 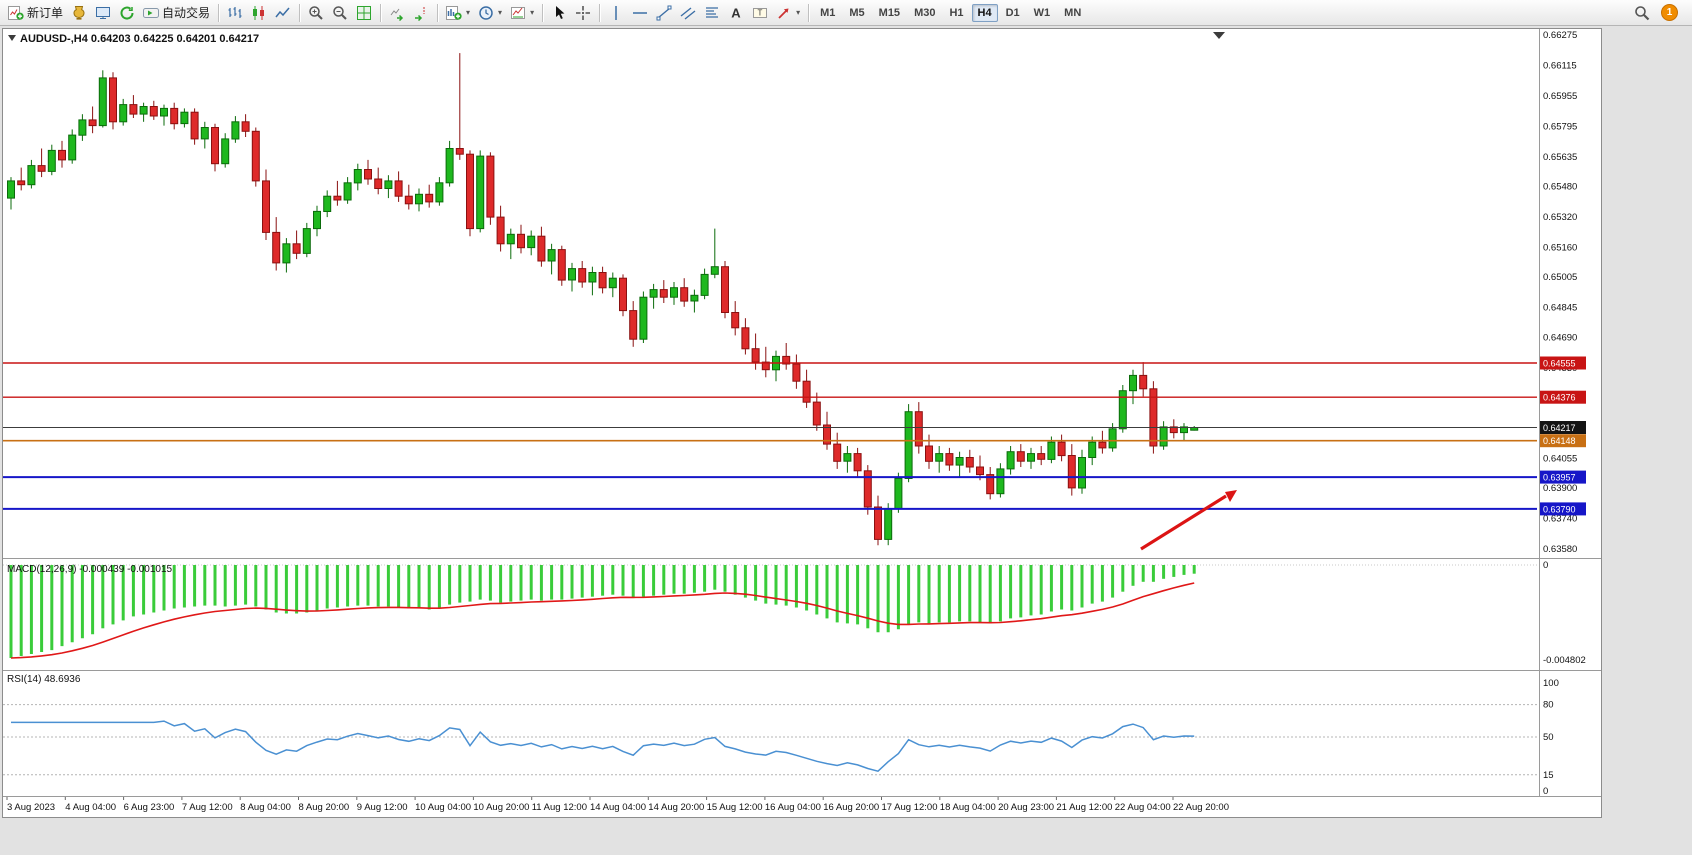 I want to click on price-axis-label: 0.63740, so click(x=1560, y=519).